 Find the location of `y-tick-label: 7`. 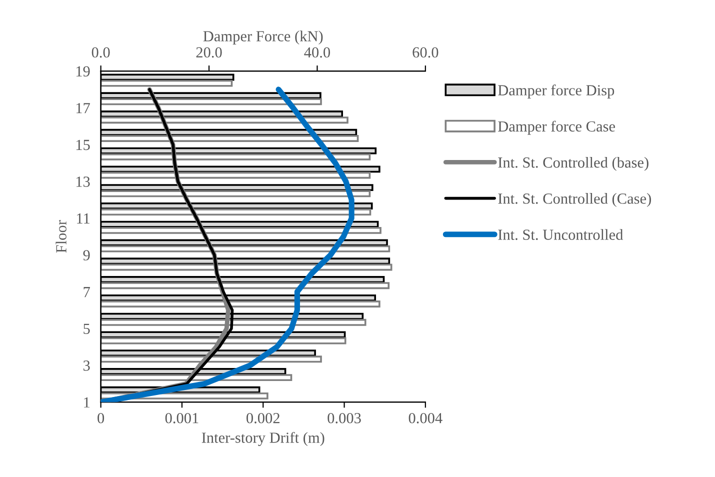

y-tick-label: 7 is located at coordinates (87, 292).